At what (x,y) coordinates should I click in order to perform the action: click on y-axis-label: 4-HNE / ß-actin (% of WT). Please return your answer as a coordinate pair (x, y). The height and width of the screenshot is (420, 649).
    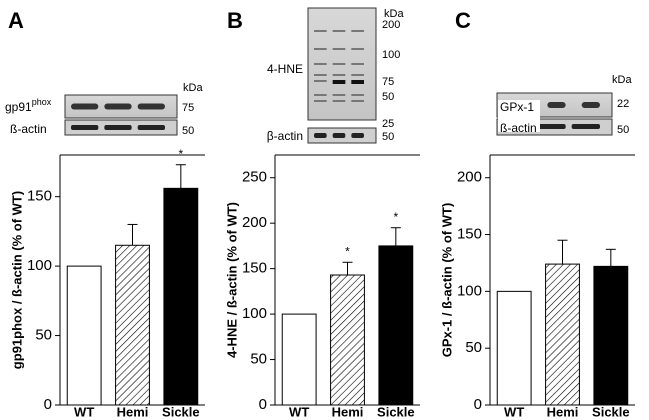
    Looking at the image, I should click on (231, 280).